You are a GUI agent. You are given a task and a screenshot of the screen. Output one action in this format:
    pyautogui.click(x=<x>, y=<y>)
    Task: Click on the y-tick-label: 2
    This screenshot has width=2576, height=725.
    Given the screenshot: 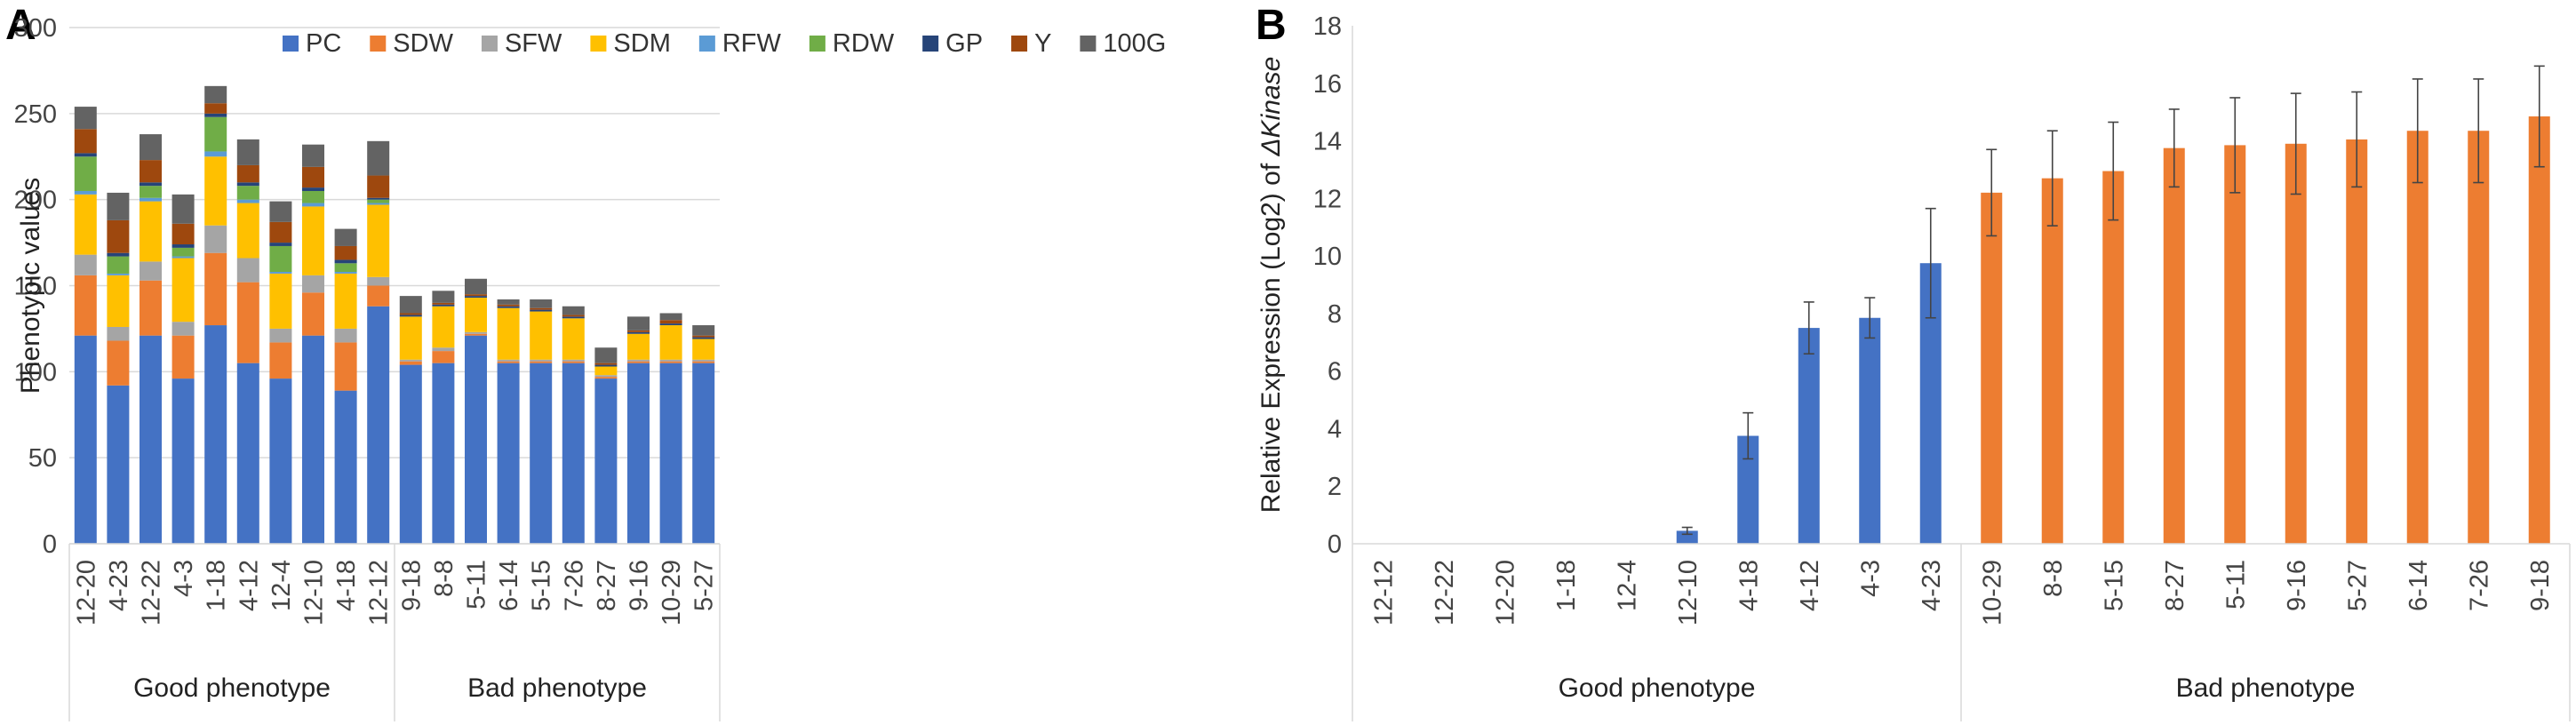 What is the action you would take?
    pyautogui.click(x=1335, y=487)
    